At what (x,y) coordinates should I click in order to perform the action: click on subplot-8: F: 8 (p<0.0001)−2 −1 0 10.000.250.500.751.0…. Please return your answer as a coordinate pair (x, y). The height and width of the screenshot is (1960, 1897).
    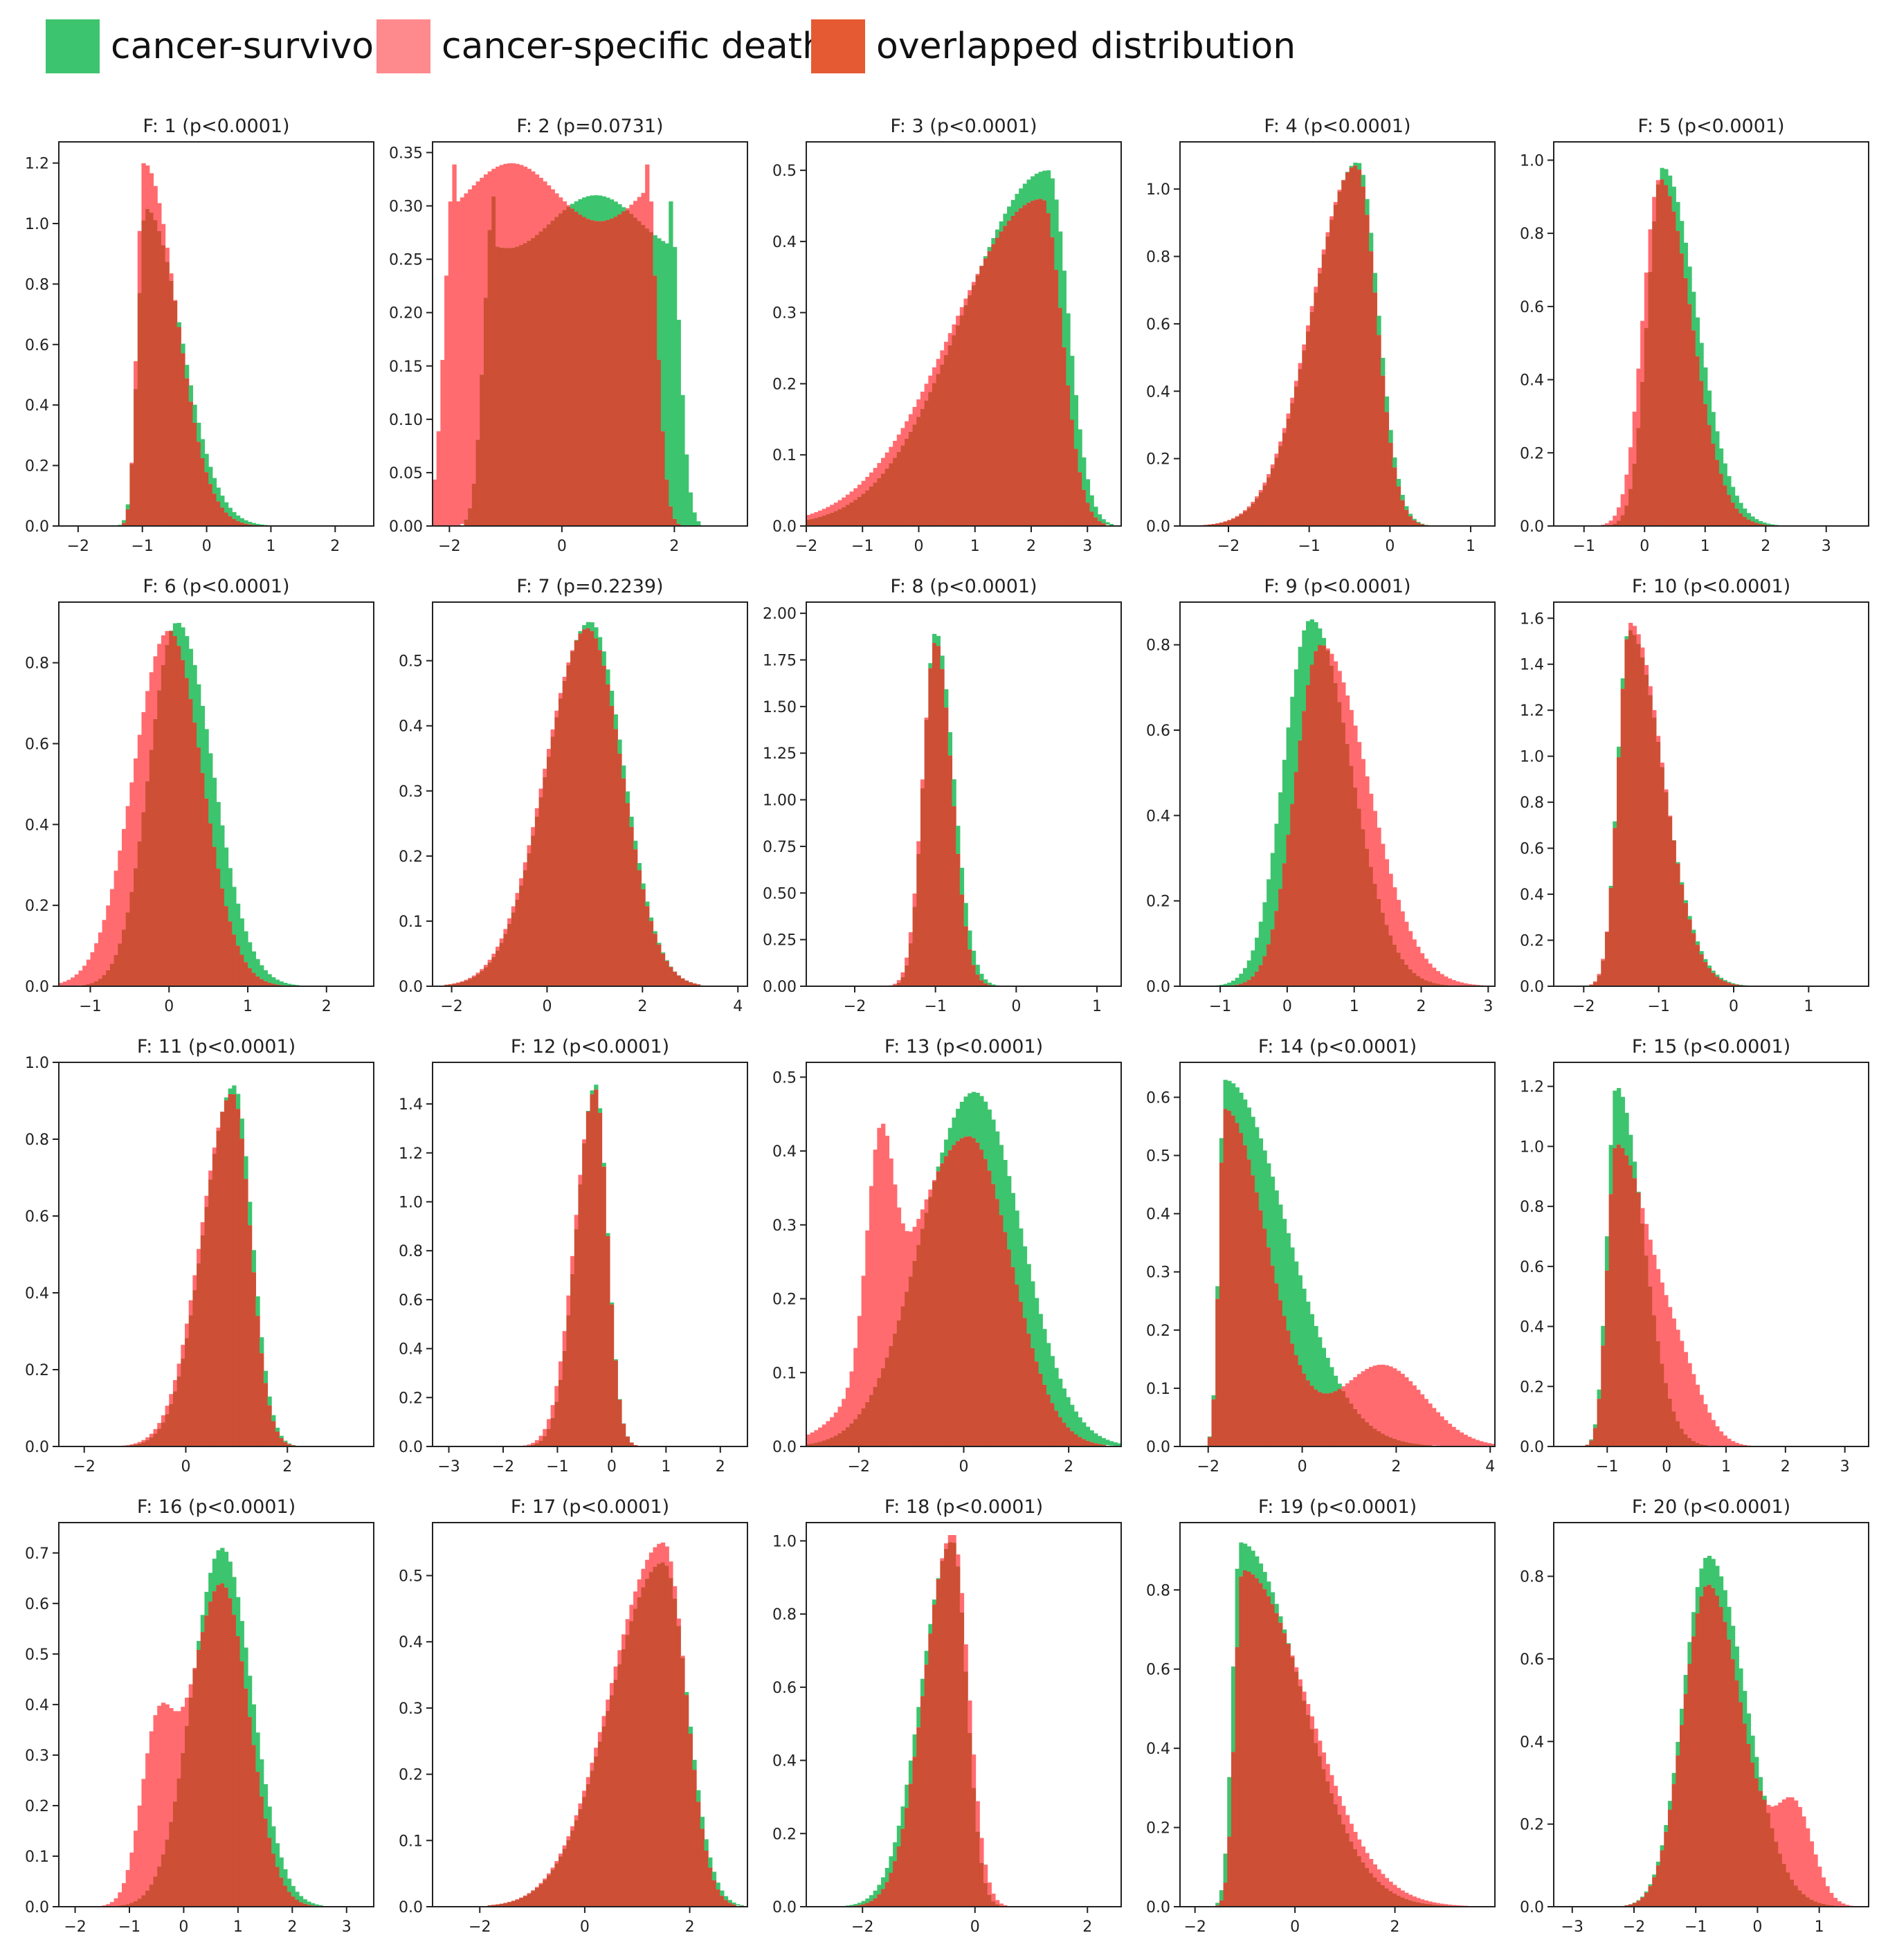
    Looking at the image, I should click on (942, 795).